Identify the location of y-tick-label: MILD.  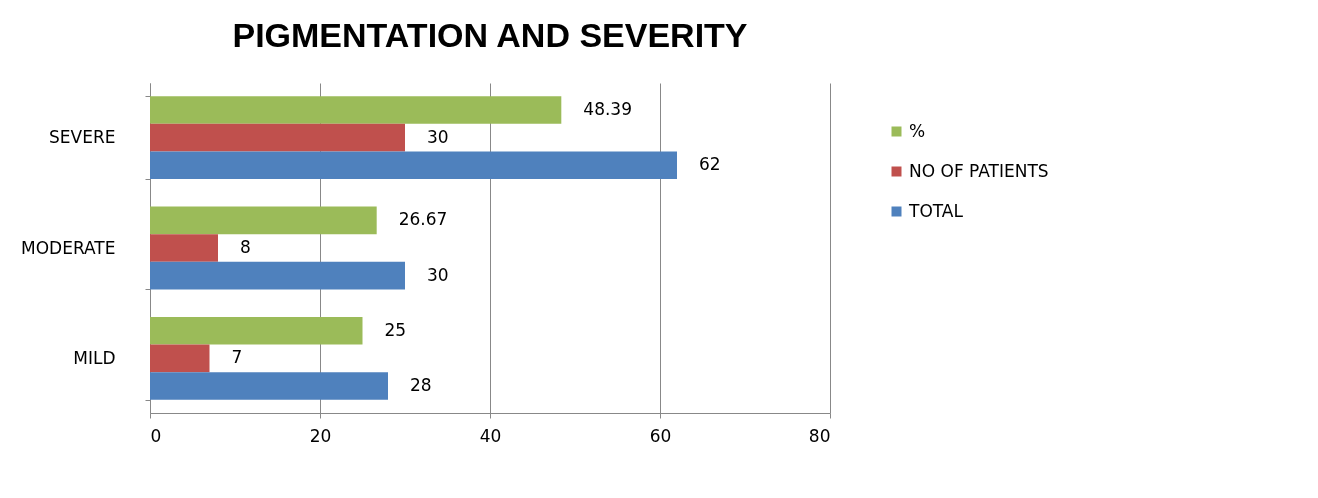
(94, 357).